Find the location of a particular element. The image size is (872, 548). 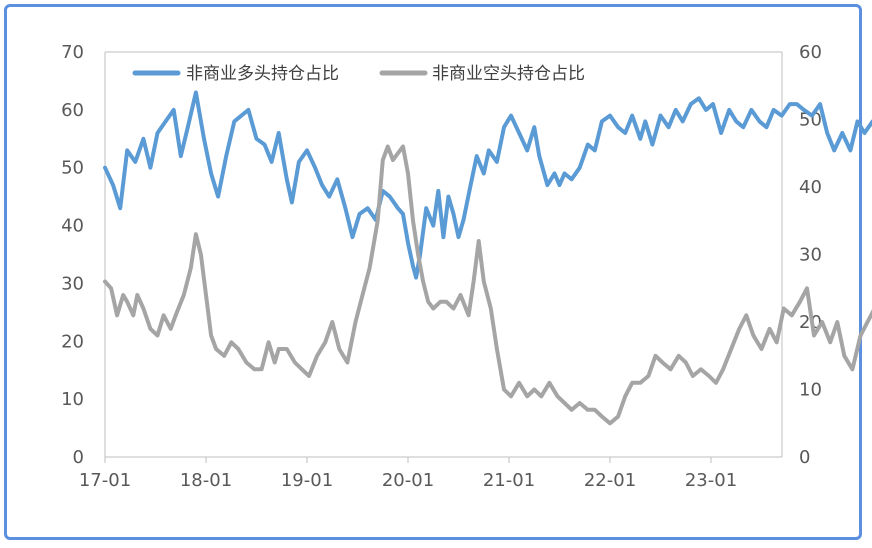

left-y-tick-label: 0 is located at coordinates (78, 457).